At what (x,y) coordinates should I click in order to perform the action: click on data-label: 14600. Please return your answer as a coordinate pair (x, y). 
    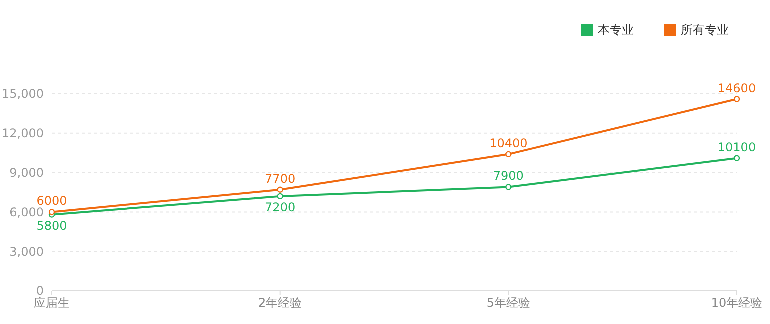
    Looking at the image, I should click on (737, 88).